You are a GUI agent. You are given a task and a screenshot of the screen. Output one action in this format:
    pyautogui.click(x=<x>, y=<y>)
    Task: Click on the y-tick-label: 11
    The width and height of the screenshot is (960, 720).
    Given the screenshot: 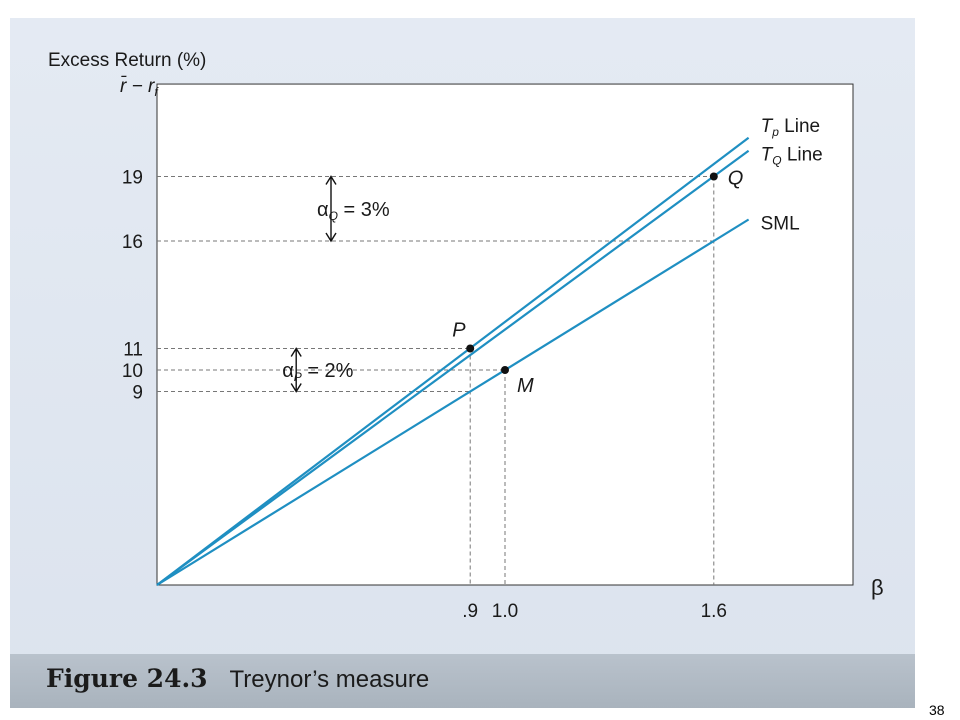 What is the action you would take?
    pyautogui.click(x=133, y=350)
    